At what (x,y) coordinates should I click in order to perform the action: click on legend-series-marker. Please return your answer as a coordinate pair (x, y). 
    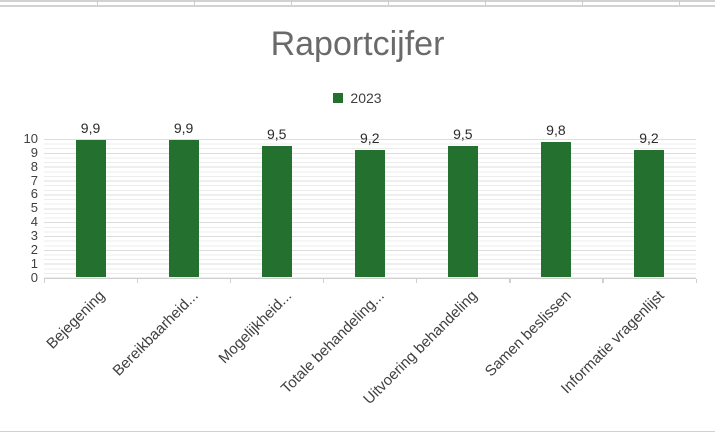
    Looking at the image, I should click on (338, 98).